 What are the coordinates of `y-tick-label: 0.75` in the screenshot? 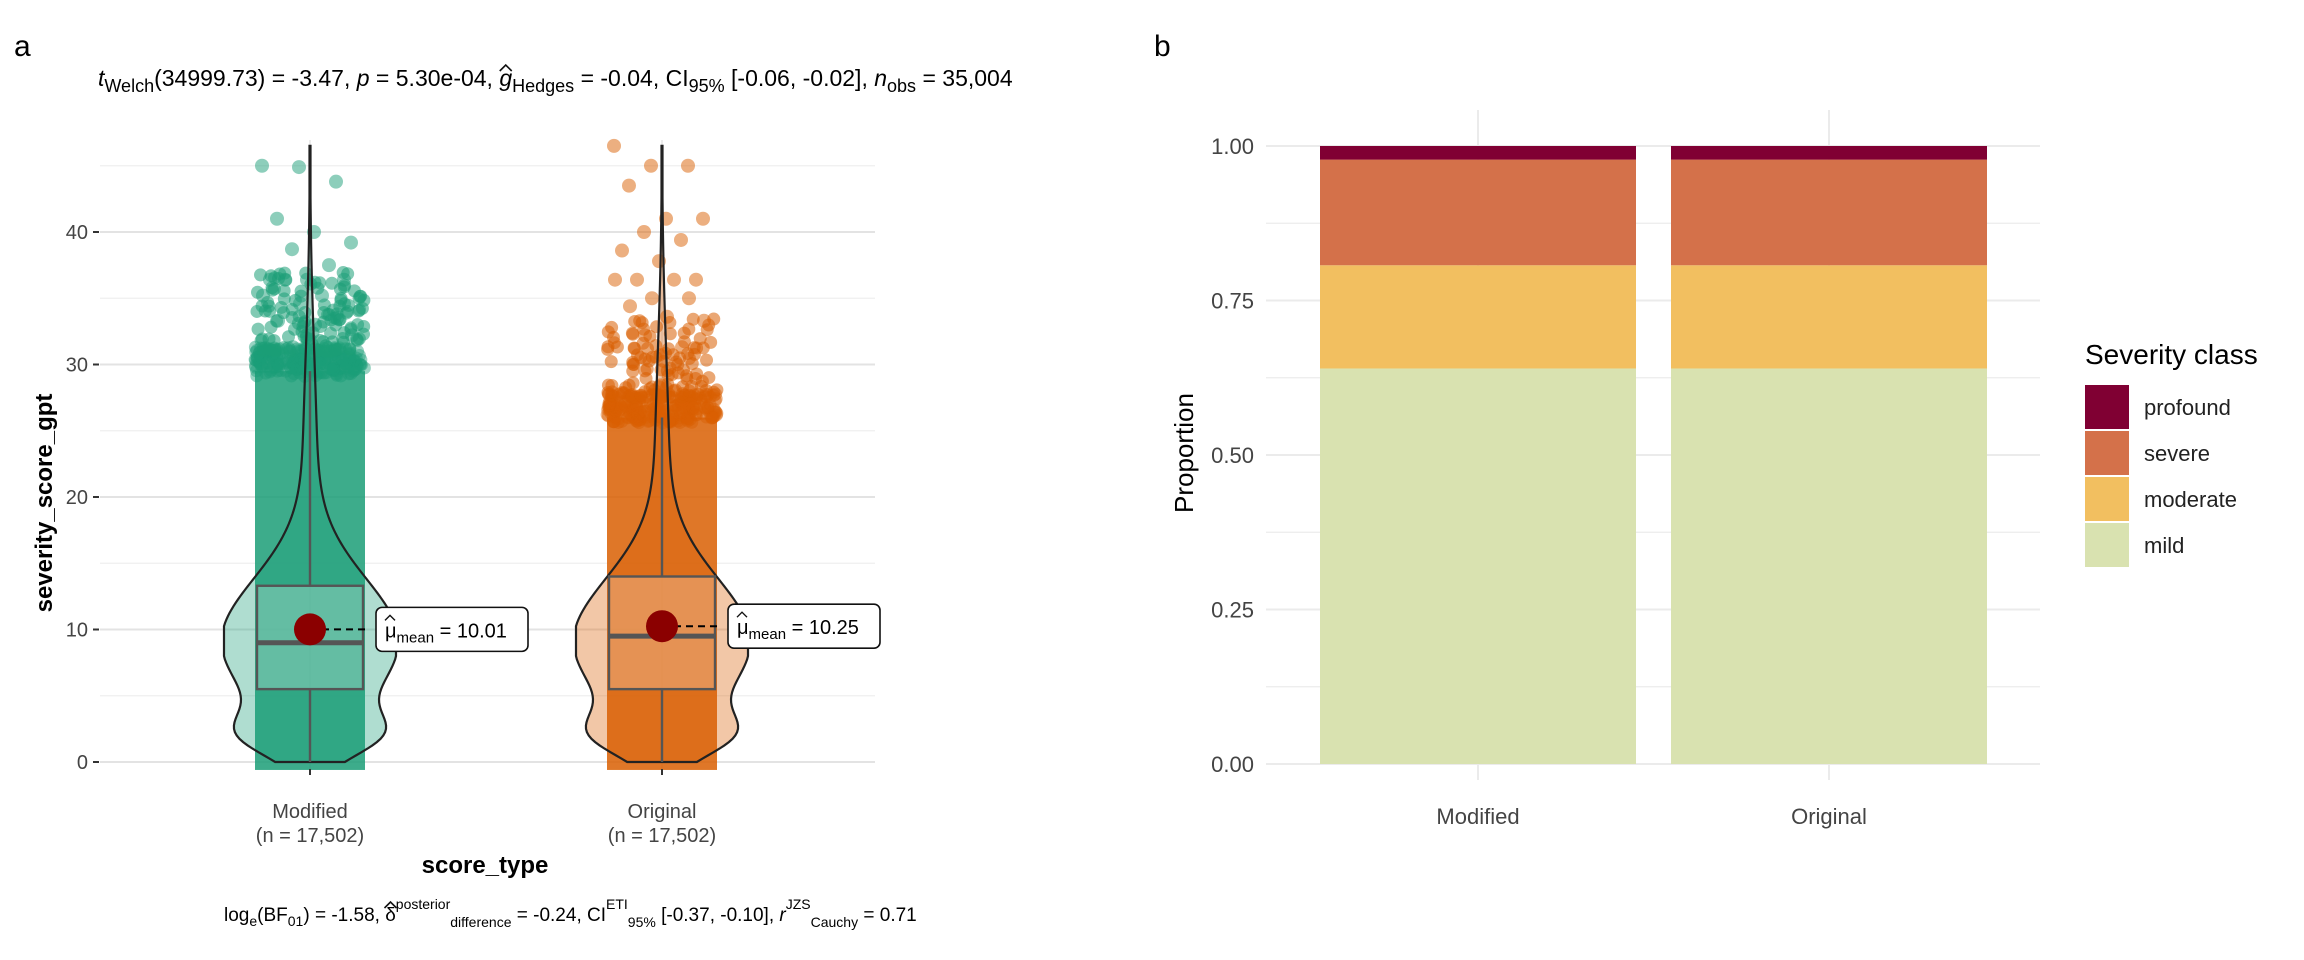 It's located at (1232, 301).